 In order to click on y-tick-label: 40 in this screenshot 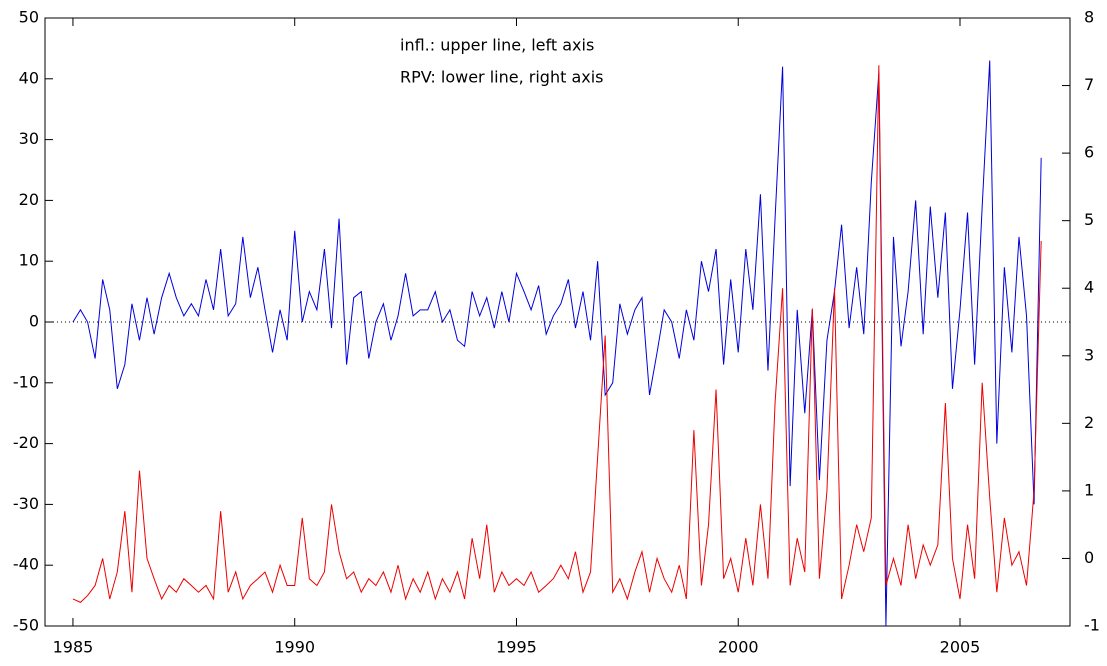, I will do `click(29, 77)`.